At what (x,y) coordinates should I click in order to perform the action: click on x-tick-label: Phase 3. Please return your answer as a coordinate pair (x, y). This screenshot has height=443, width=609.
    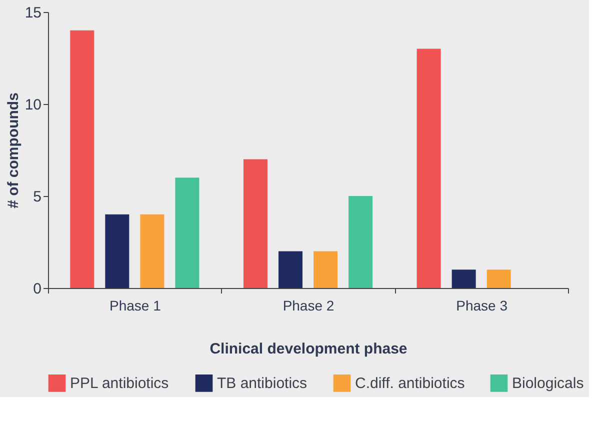
    Looking at the image, I should click on (482, 306).